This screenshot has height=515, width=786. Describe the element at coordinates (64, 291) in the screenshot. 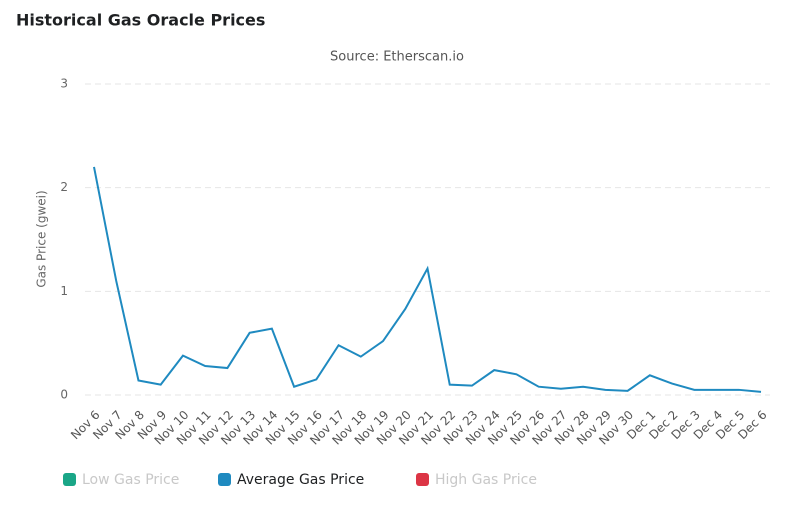

I see `y-tick-label: 1` at that location.